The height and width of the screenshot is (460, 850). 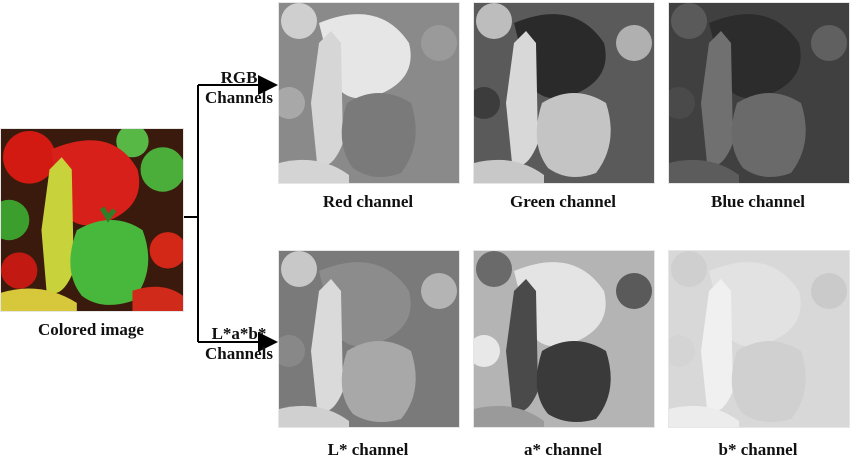 I want to click on b-channel-image, so click(x=759, y=339).